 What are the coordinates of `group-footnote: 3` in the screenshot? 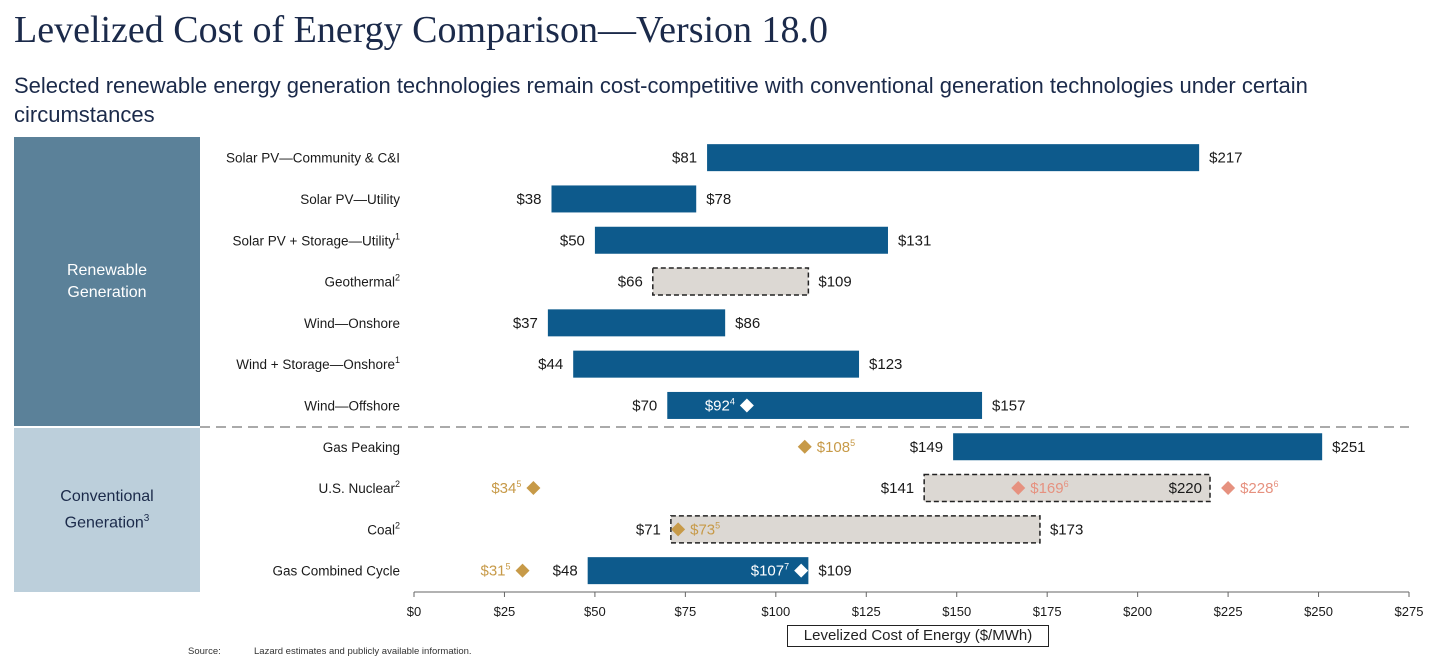 It's located at (146, 518).